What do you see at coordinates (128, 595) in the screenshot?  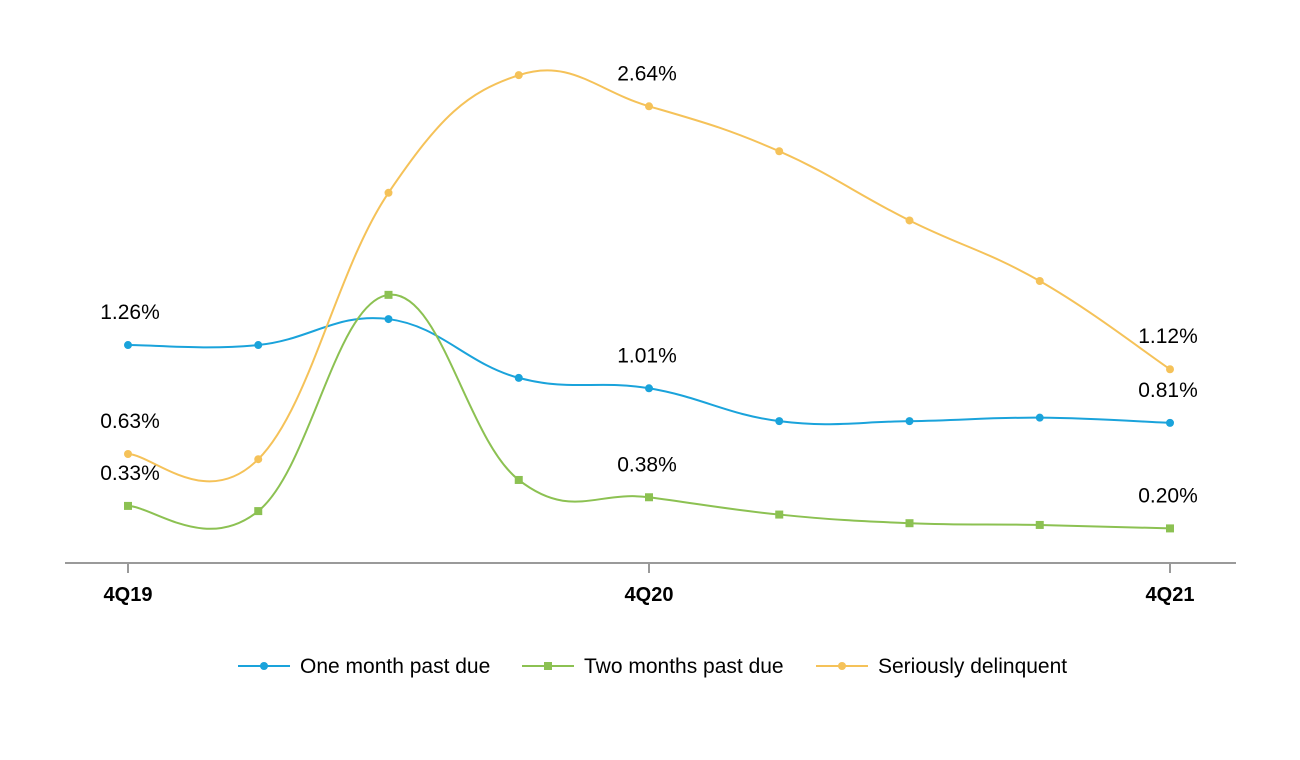 I see `x-tick-label: 4Q19` at bounding box center [128, 595].